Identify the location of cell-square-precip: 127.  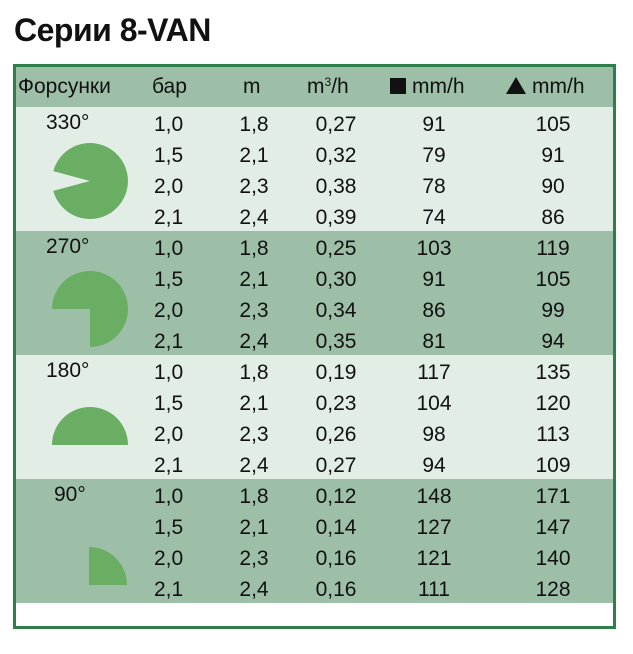
(434, 527).